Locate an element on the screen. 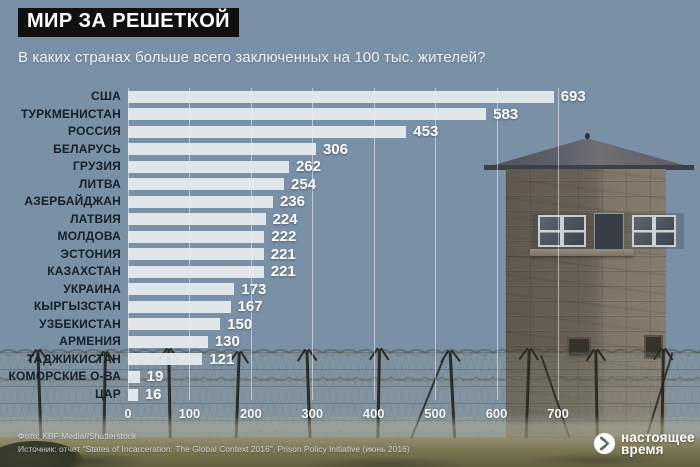  logo-line2: время is located at coordinates (642, 449).